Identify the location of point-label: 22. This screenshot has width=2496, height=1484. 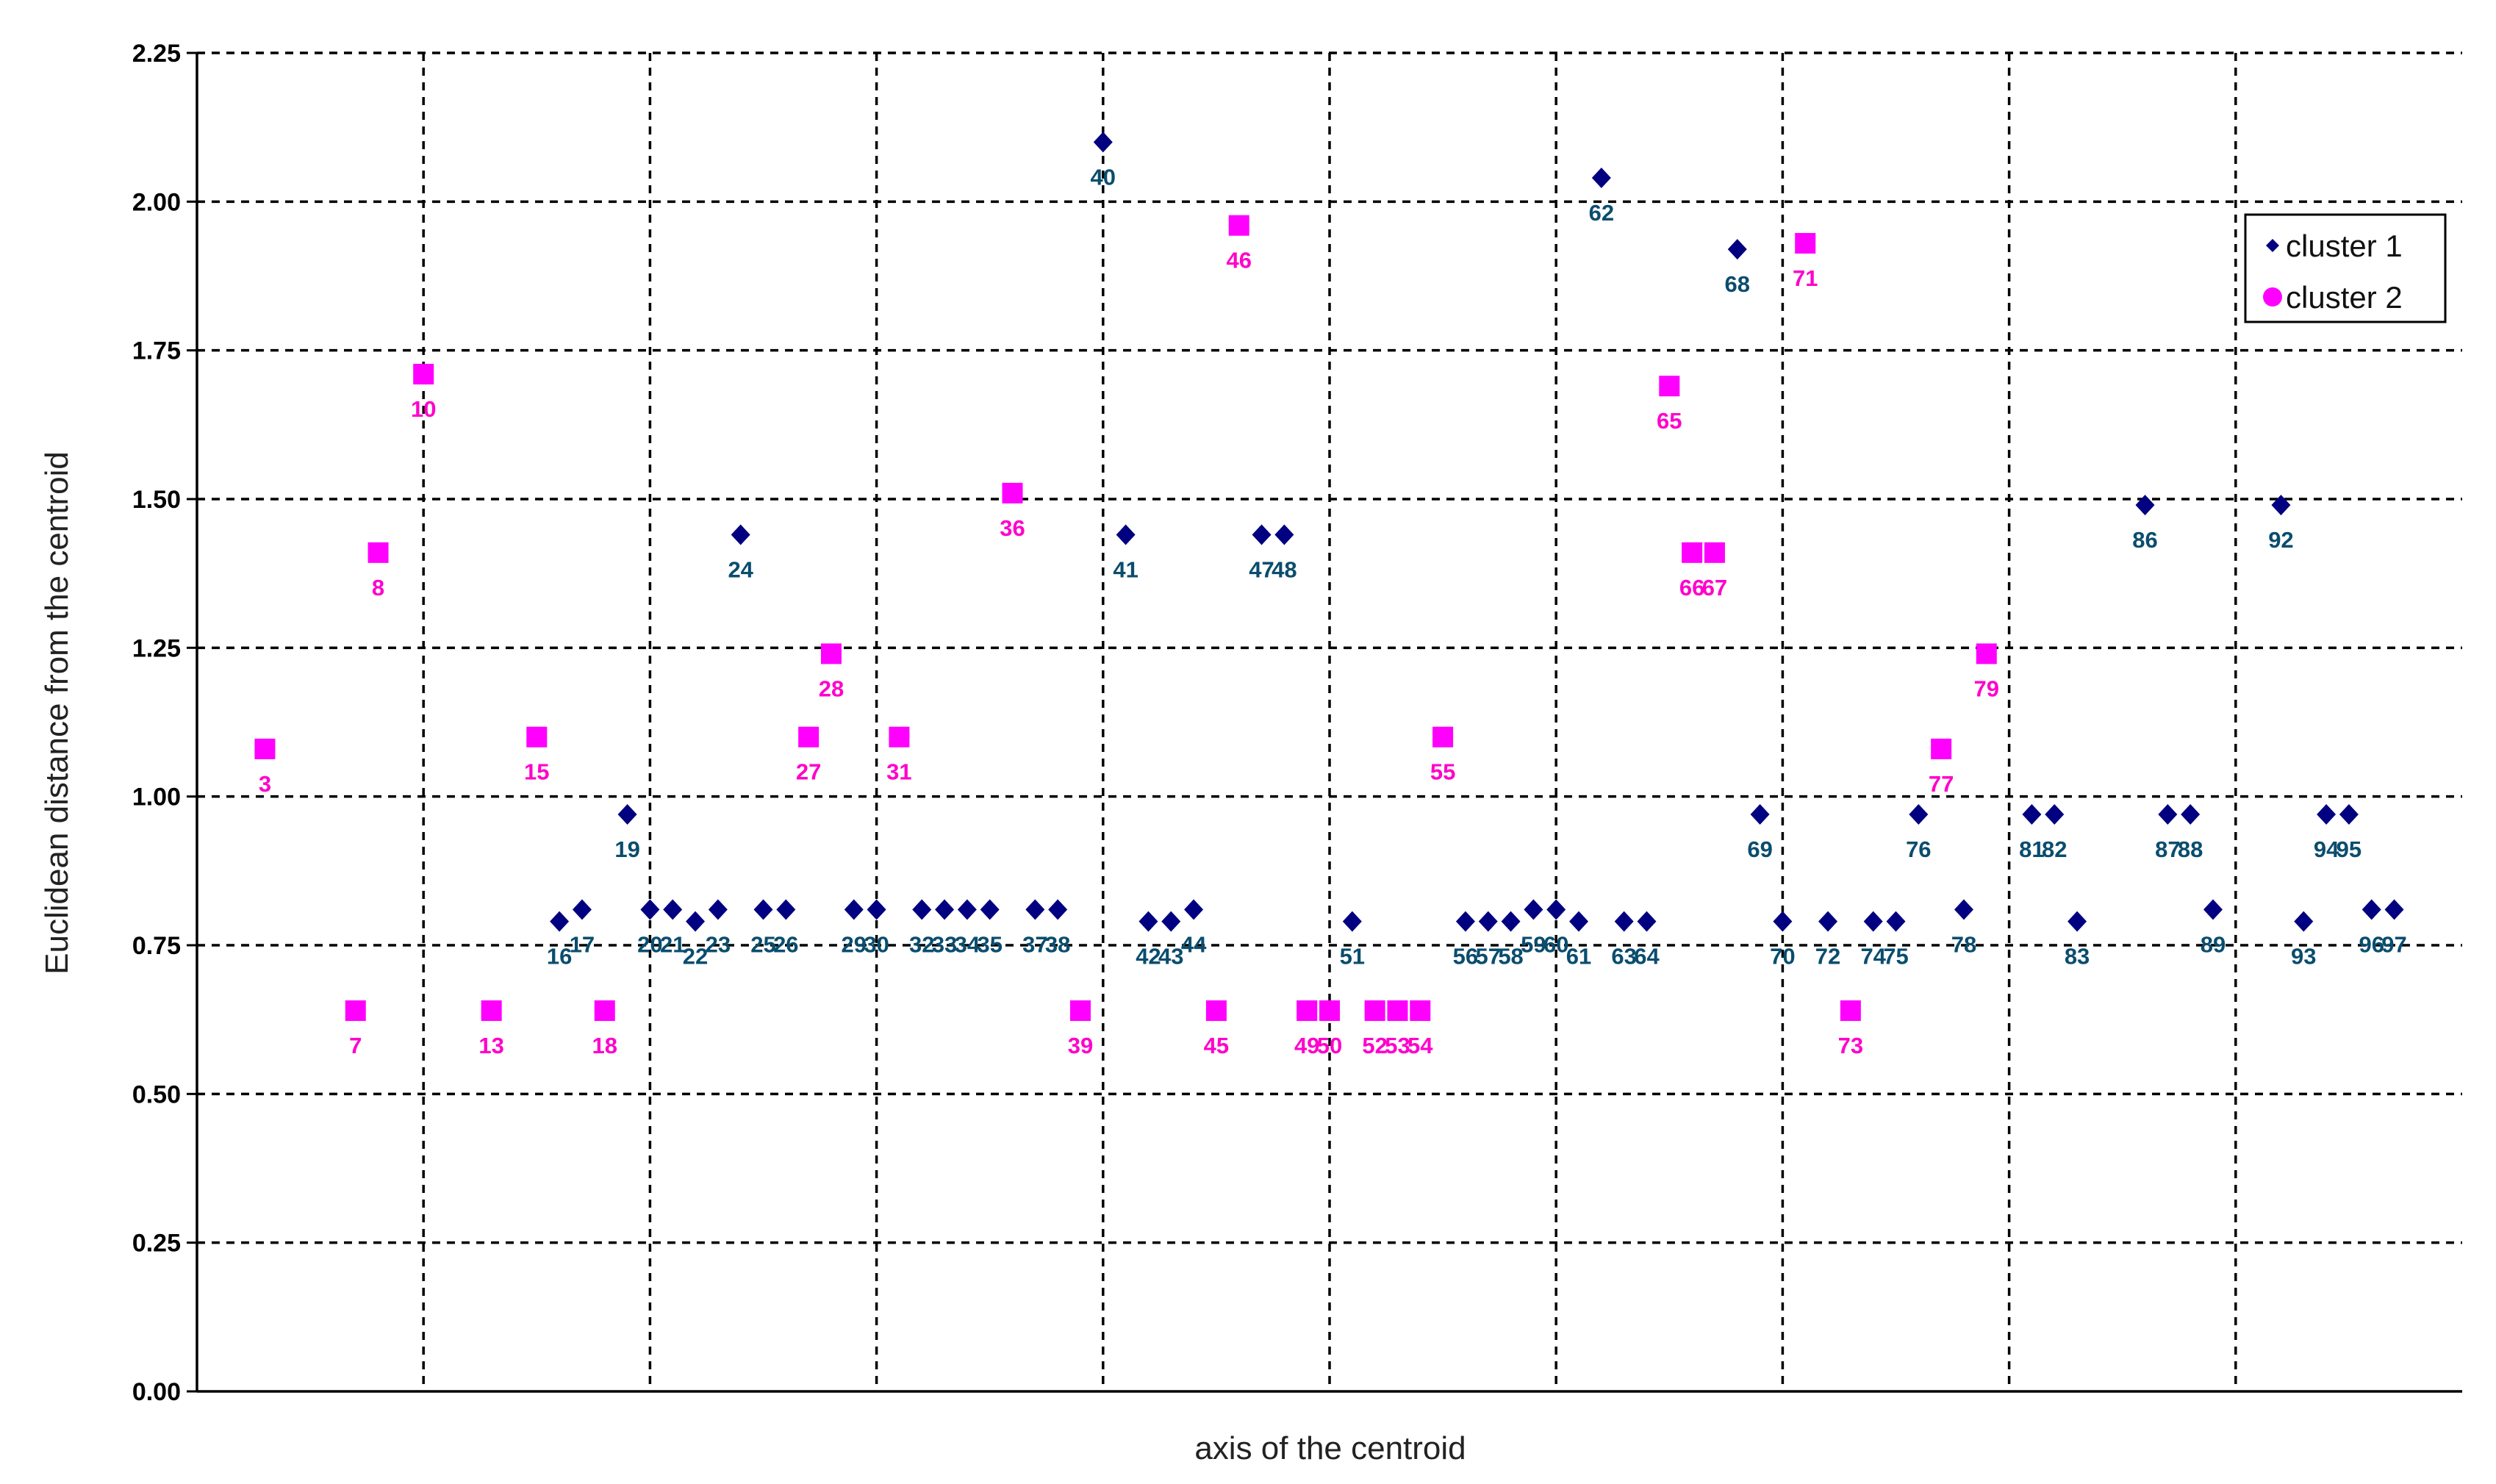
(695, 957).